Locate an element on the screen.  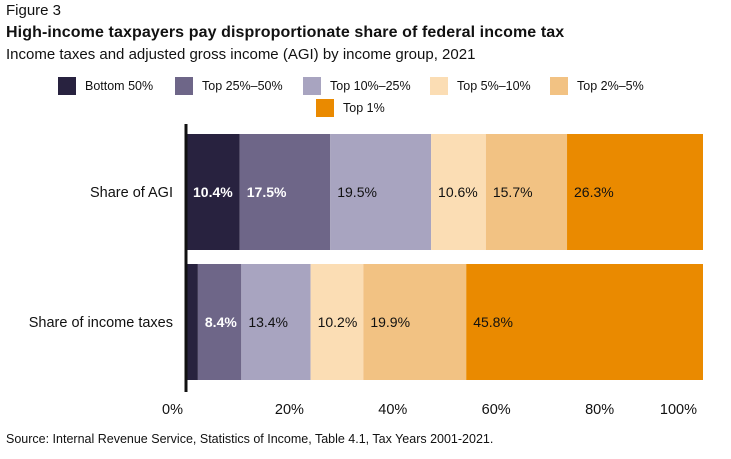
data-label: 10.4% is located at coordinates (213, 192).